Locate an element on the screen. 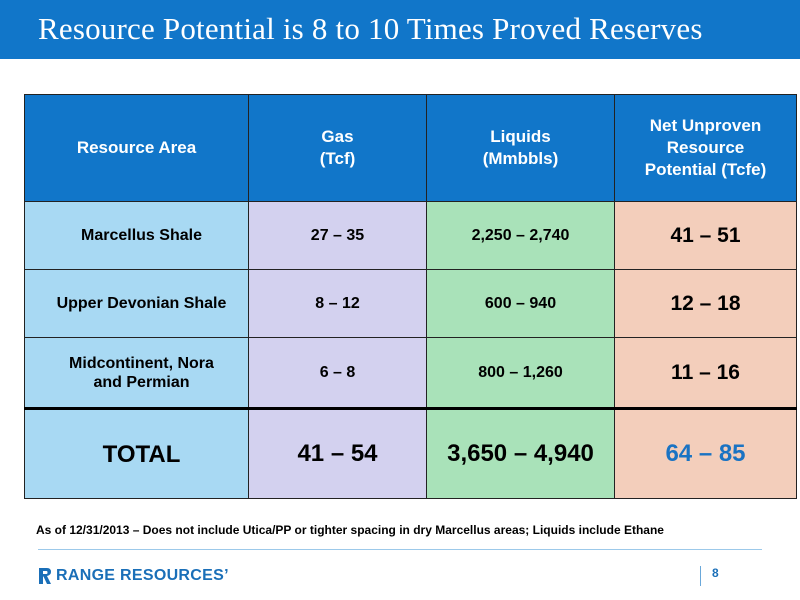 Image resolution: width=800 pixels, height=600 pixels. header-gas-label: Gas is located at coordinates (337, 136).